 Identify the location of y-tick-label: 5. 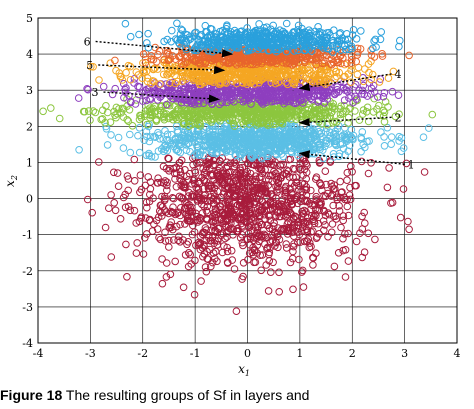
(29, 18).